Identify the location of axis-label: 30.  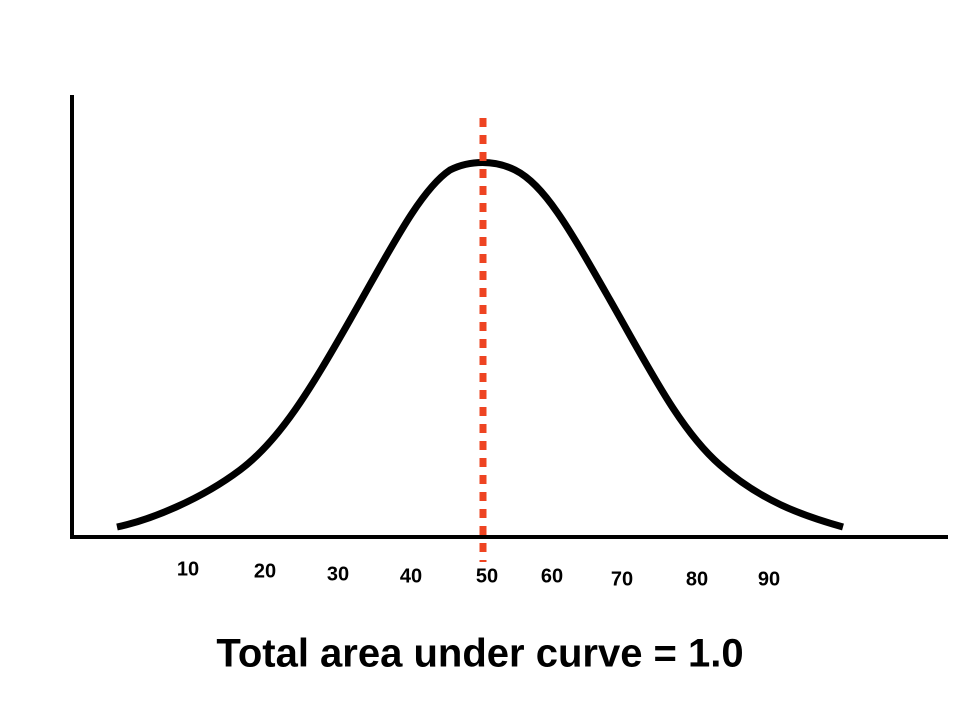
(338, 574).